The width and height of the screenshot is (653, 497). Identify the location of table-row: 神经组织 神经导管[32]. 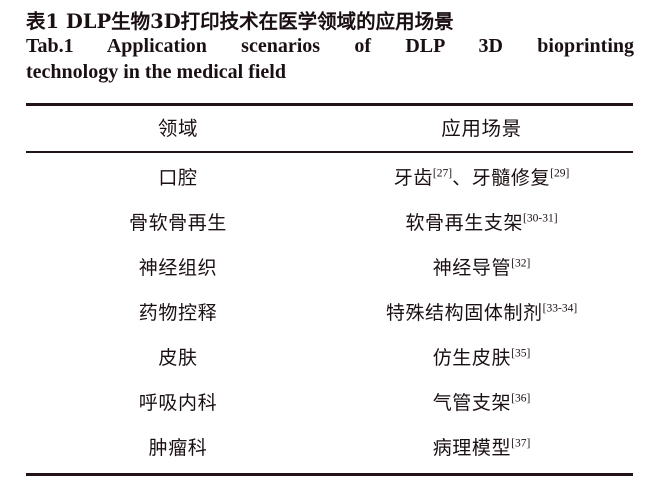
(329, 268).